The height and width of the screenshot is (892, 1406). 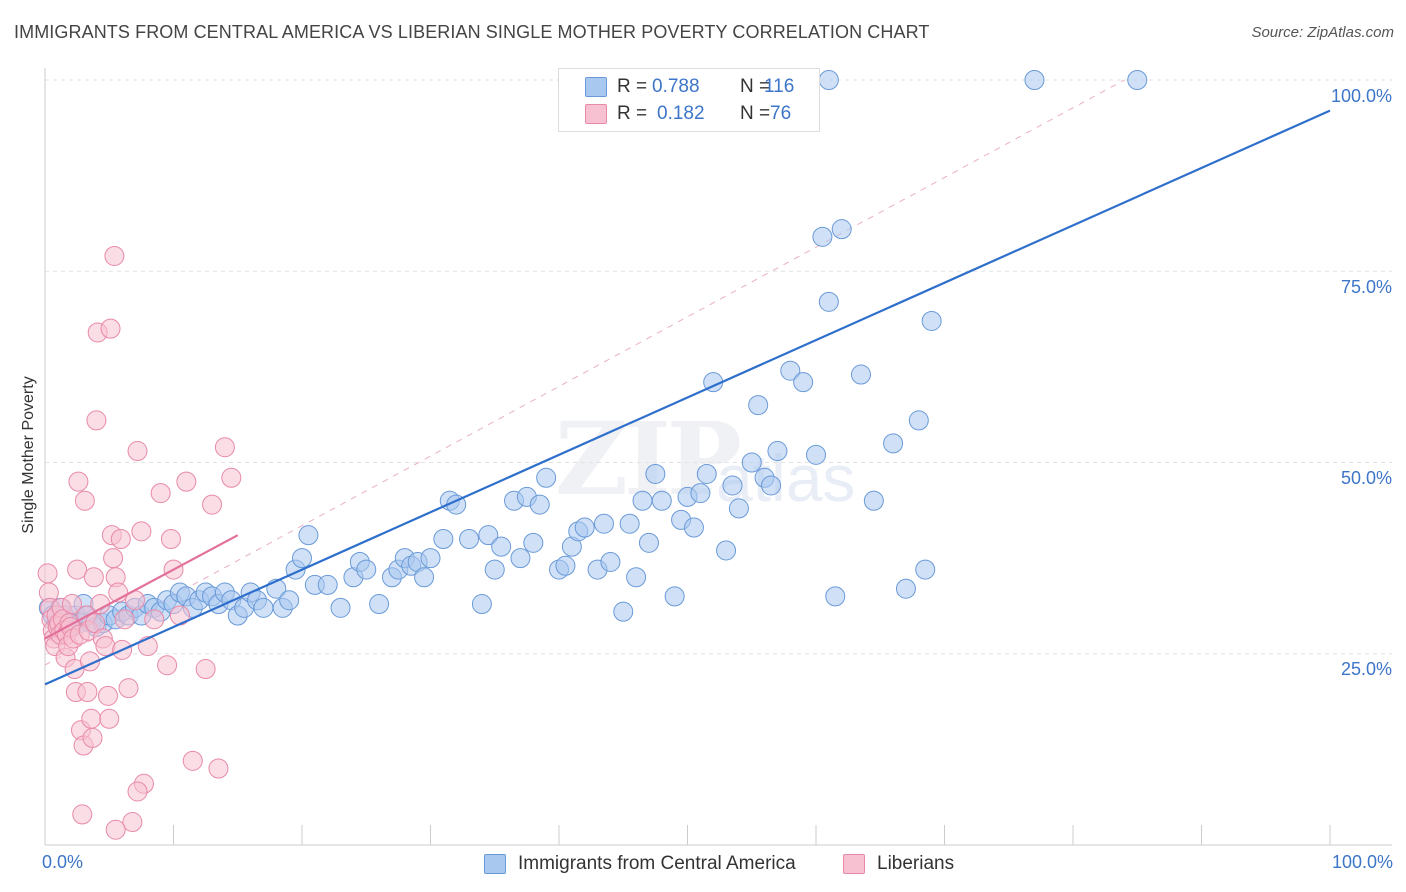 What do you see at coordinates (1361, 96) in the screenshot?
I see `y-tick-label-100: 100.0%` at bounding box center [1361, 96].